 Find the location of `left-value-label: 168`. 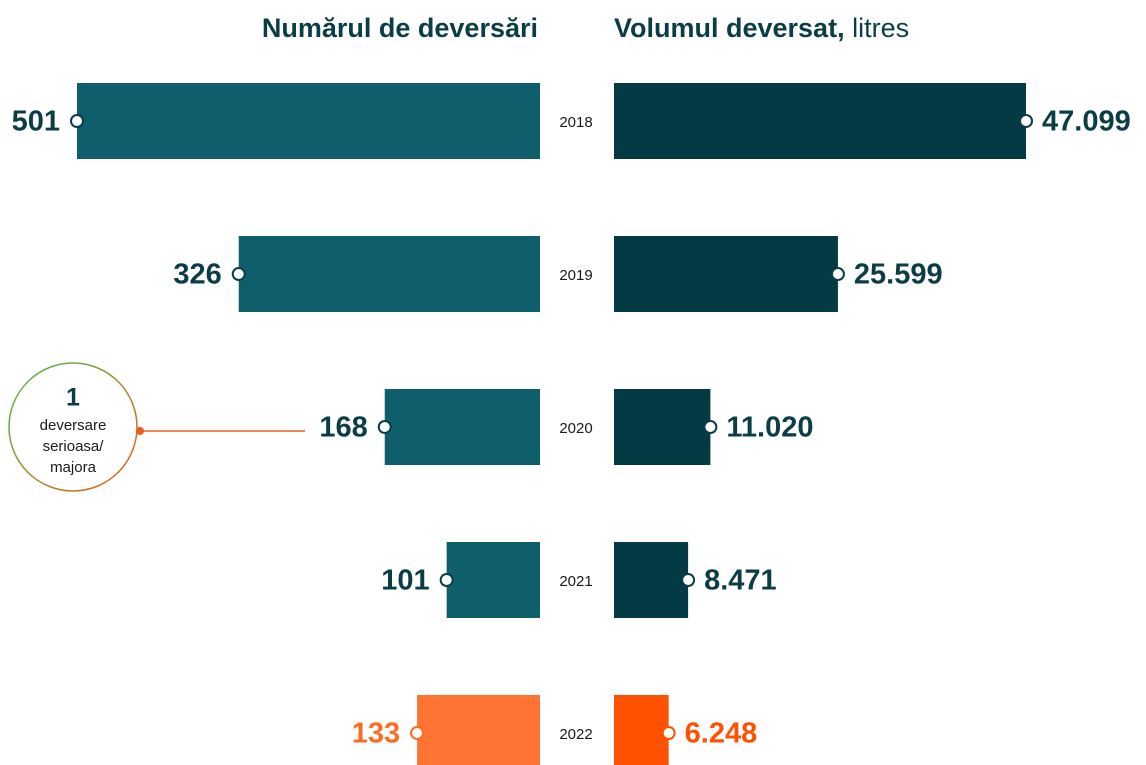

left-value-label: 168 is located at coordinates (343, 428).